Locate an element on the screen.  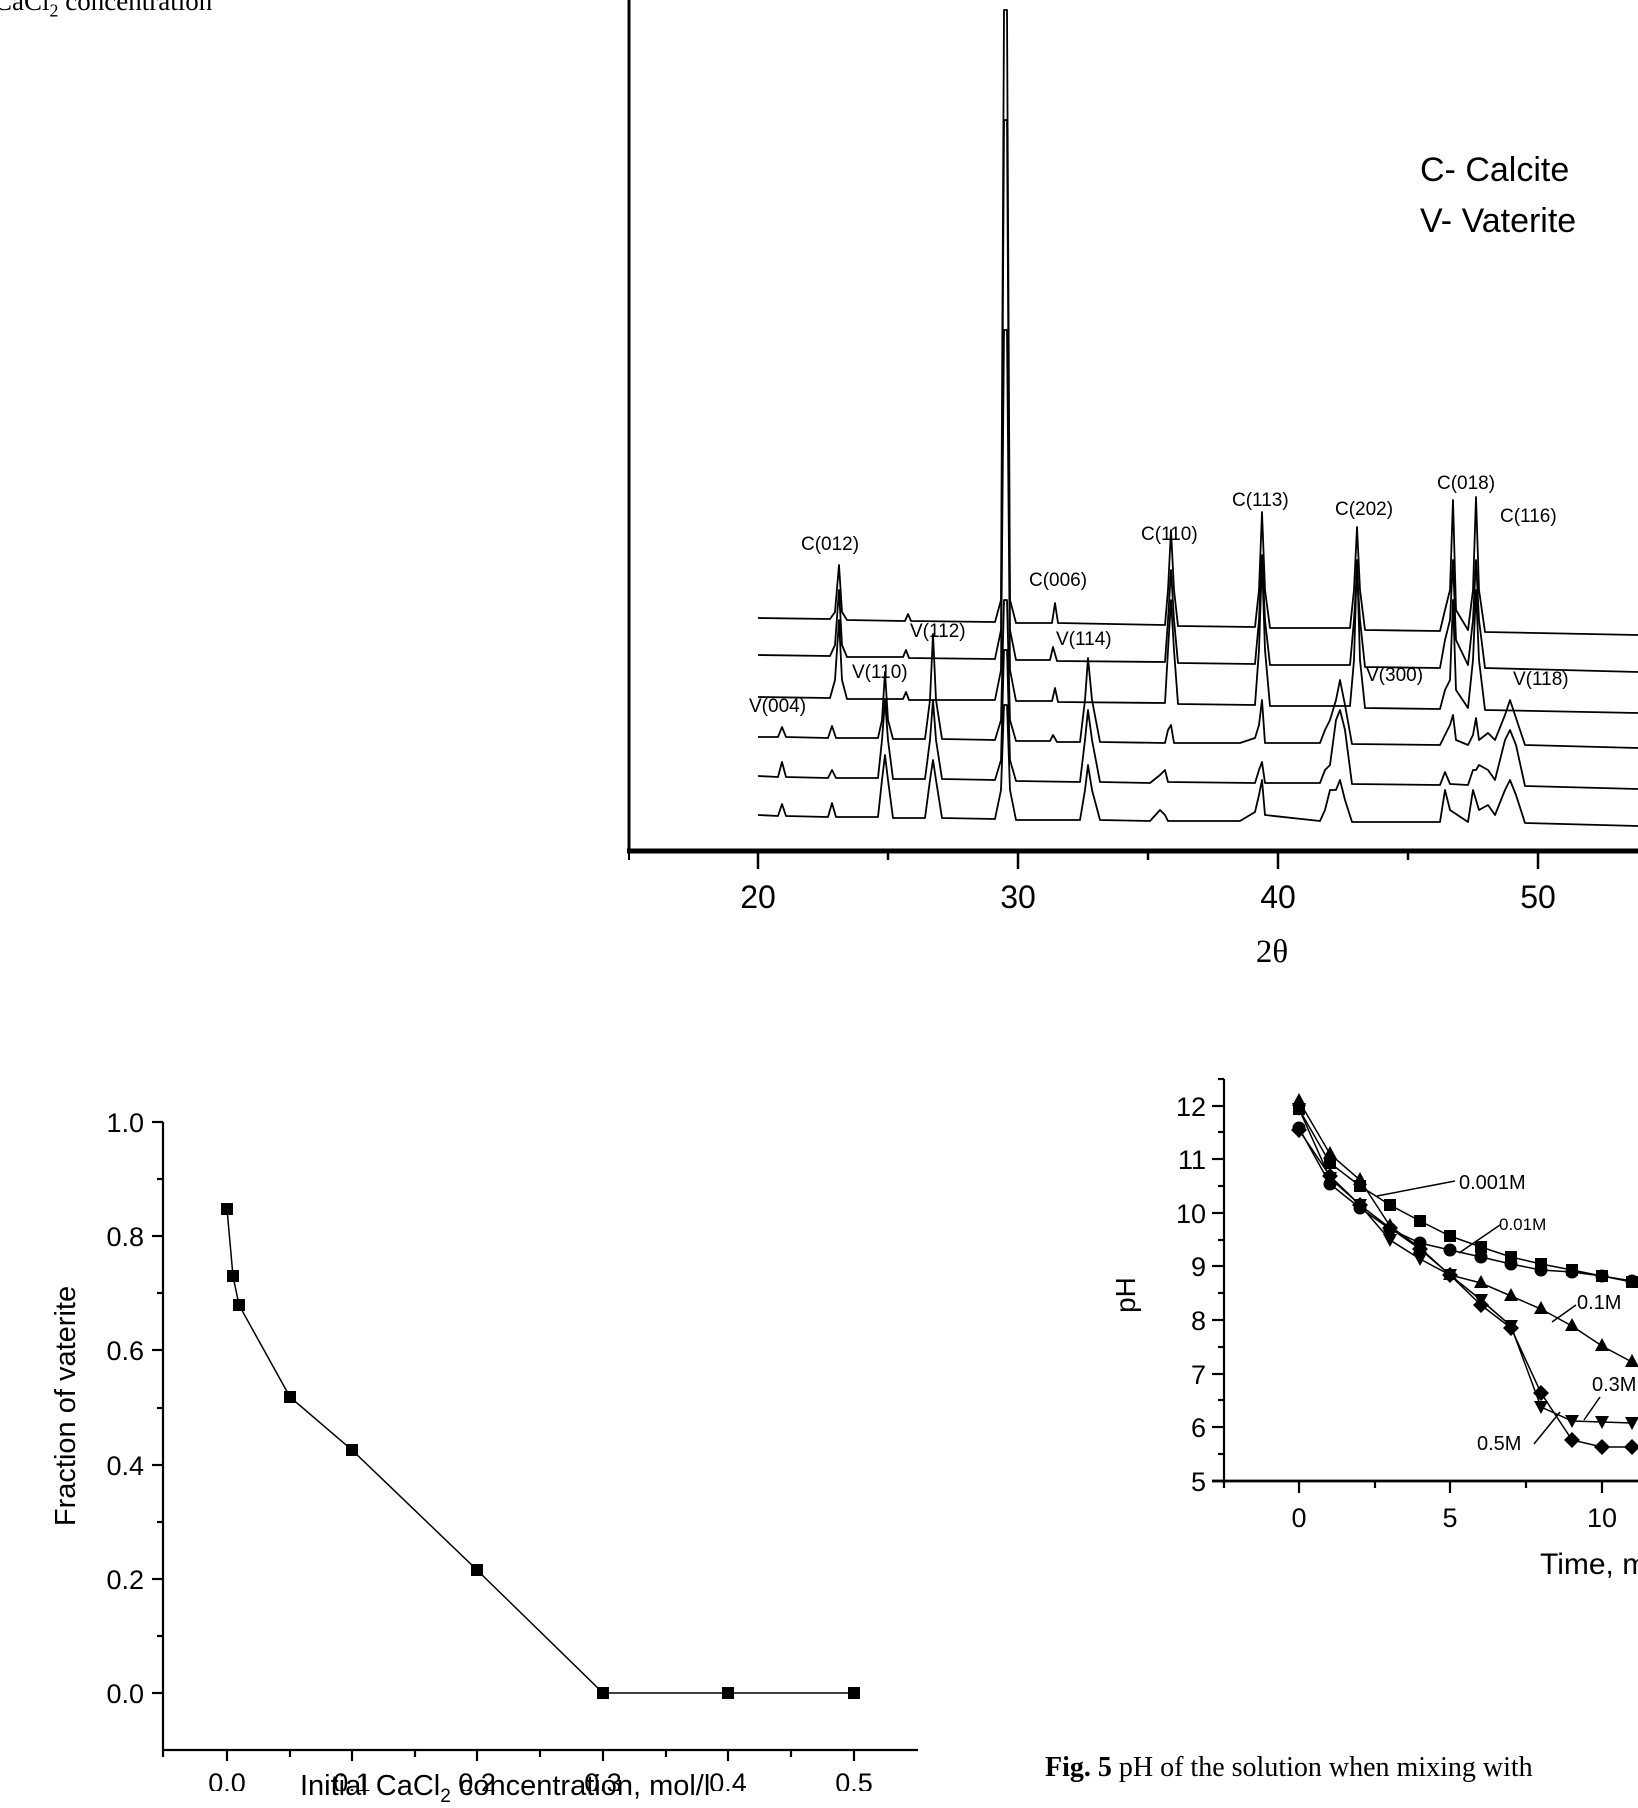
y-tick-label: 10 is located at coordinates (1191, 1214).